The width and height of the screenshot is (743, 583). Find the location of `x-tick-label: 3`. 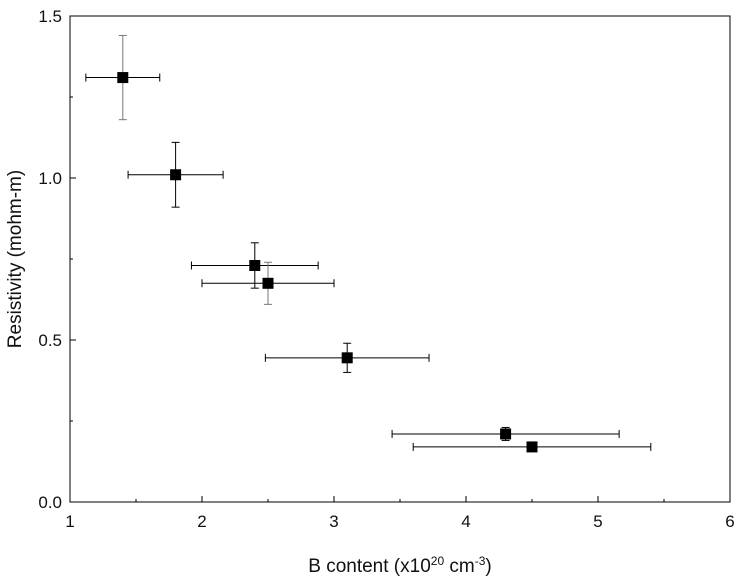

x-tick-label: 3 is located at coordinates (333, 521).